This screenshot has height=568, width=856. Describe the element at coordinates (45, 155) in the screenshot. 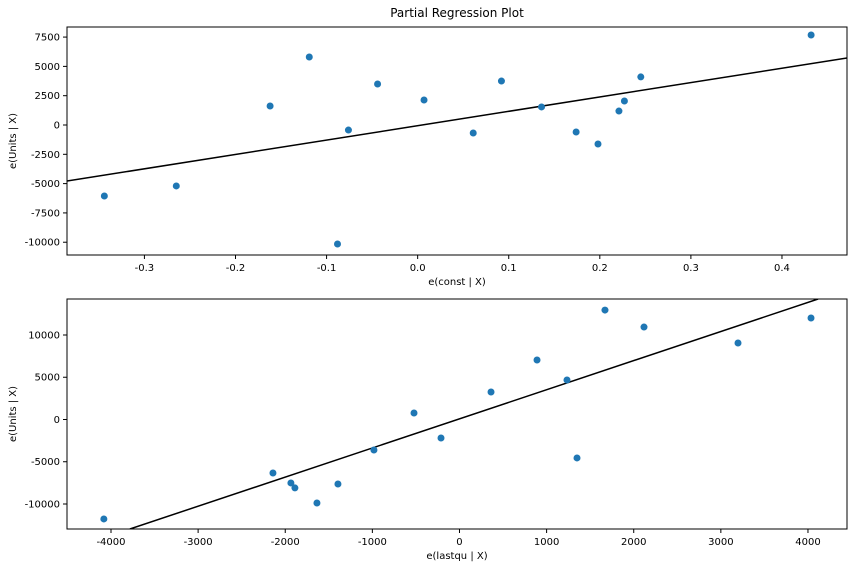

I see `y-tick-label: -2500` at that location.